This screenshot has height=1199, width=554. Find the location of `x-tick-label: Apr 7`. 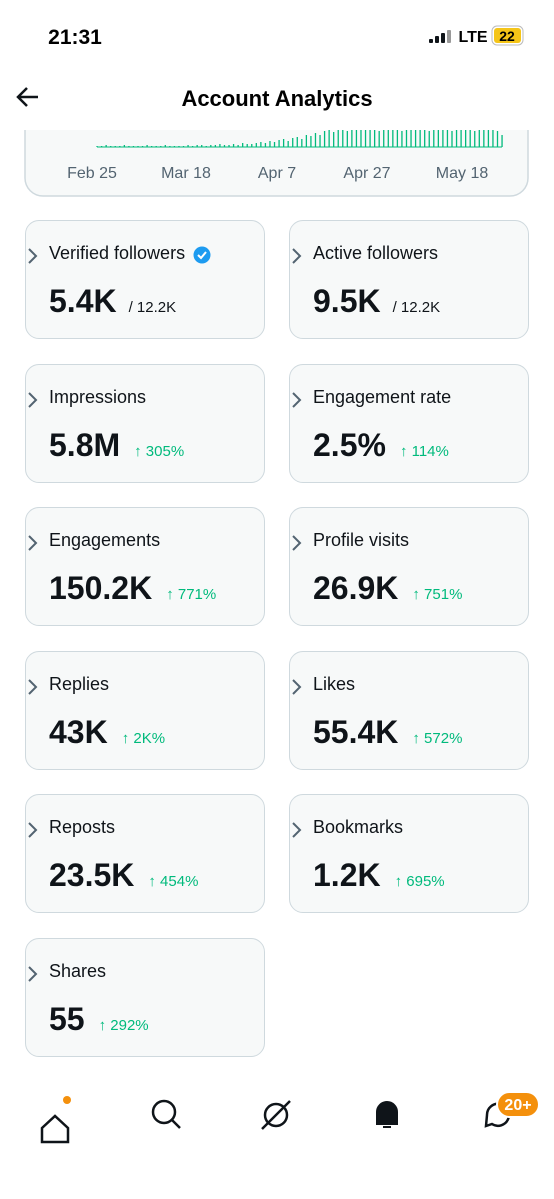

x-tick-label: Apr 7 is located at coordinates (277, 173).